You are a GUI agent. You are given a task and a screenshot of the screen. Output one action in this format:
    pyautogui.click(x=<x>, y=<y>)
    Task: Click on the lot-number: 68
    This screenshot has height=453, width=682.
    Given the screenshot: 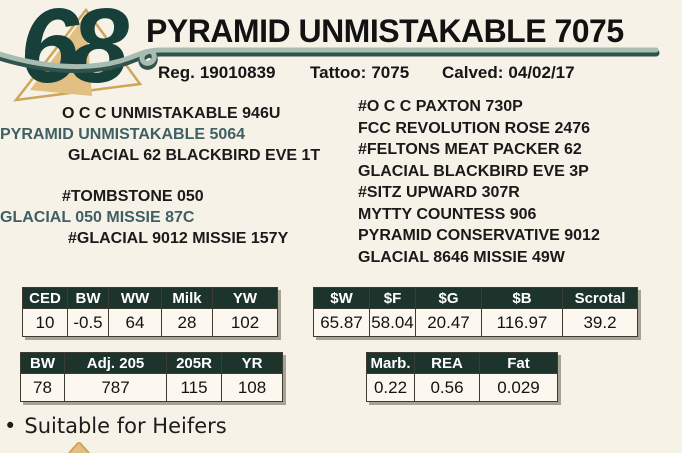 What is the action you would take?
    pyautogui.click(x=74, y=52)
    